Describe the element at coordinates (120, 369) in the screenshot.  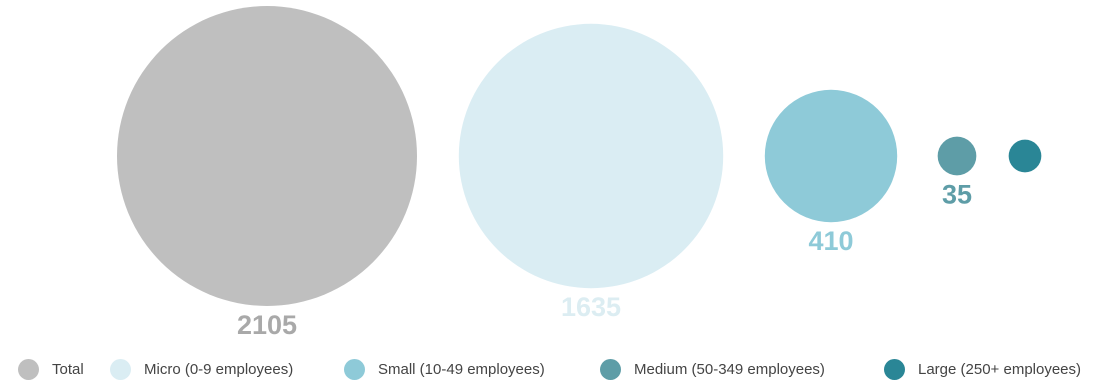
I see `legend-swatch-micro` at that location.